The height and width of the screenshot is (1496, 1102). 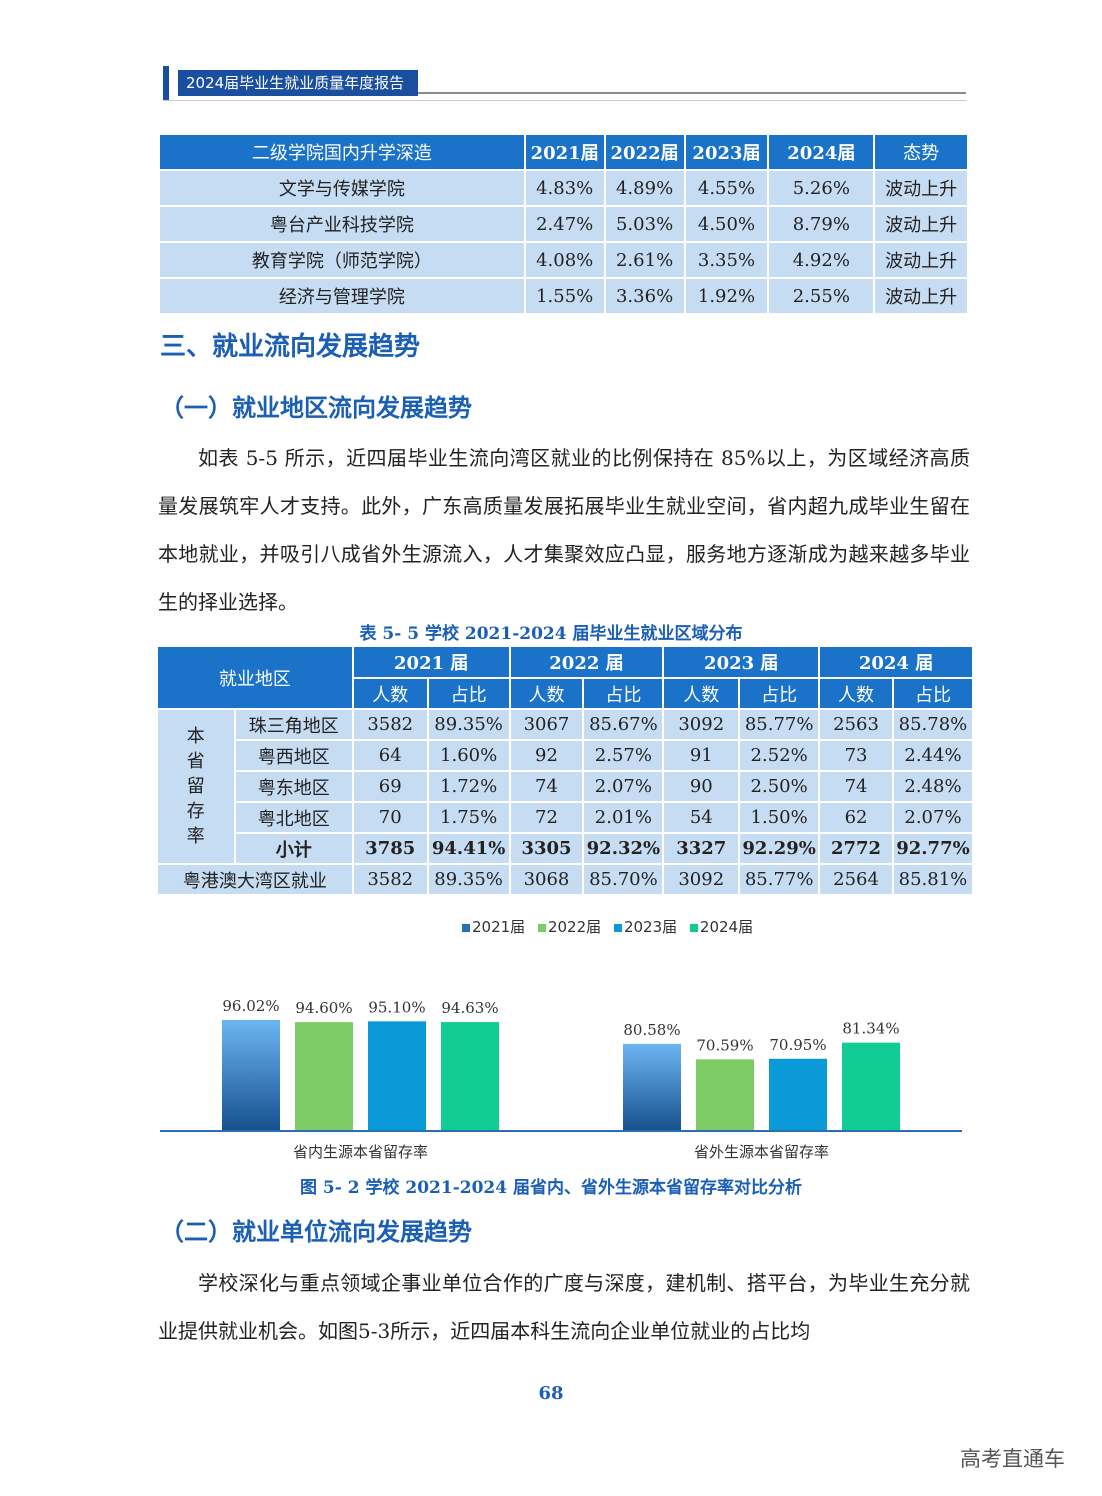 I want to click on region-name: 粤西地区, so click(x=293, y=755).